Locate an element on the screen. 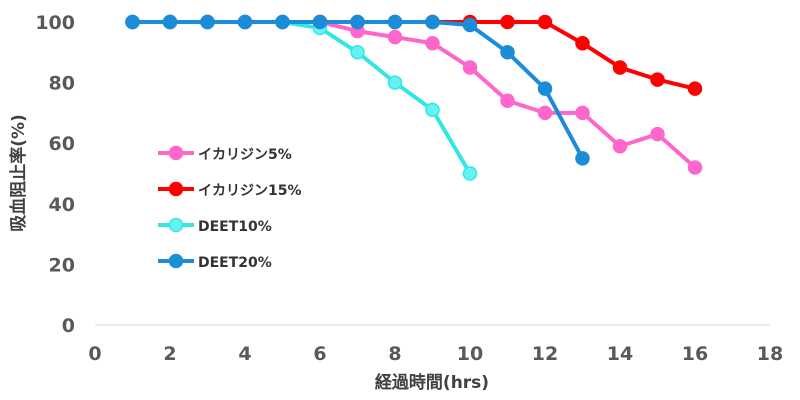 The width and height of the screenshot is (800, 400). x-tick-label: 2 is located at coordinates (169, 354).